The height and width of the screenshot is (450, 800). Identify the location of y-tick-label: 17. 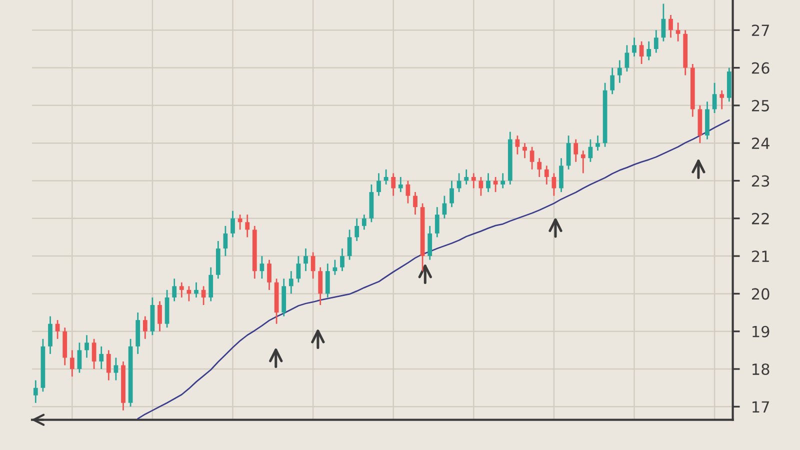
(760, 406).